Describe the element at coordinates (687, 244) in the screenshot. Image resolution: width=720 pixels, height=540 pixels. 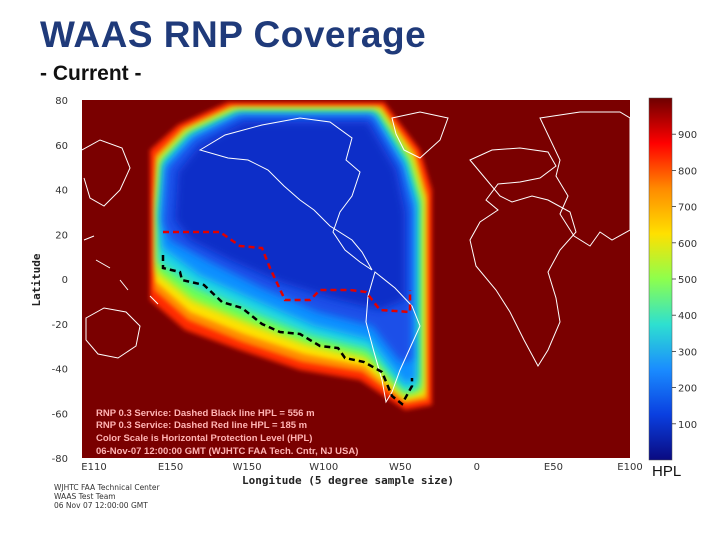
I see `colorbar-tick-label: 600` at that location.